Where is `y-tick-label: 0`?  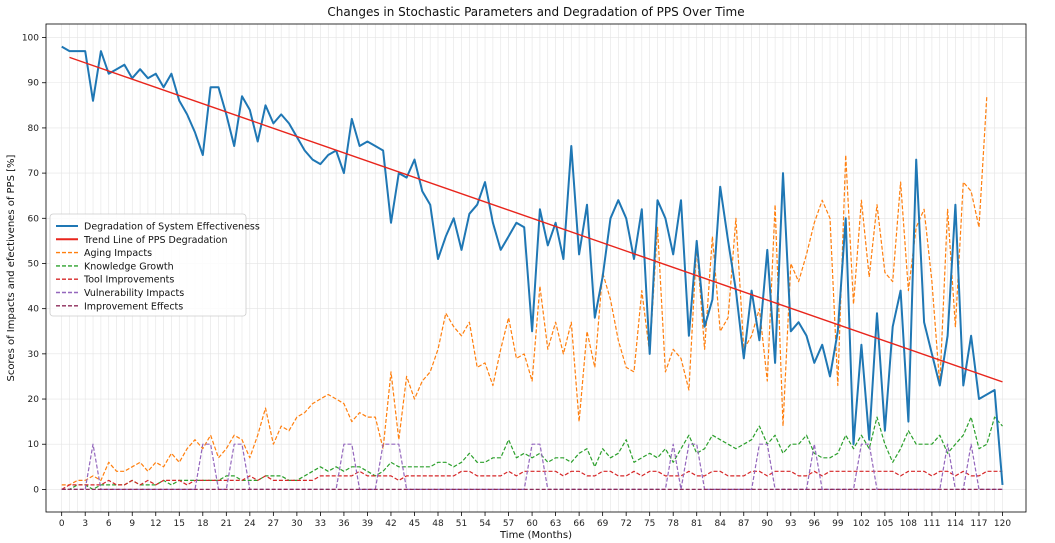 y-tick-label: 0 is located at coordinates (36, 490).